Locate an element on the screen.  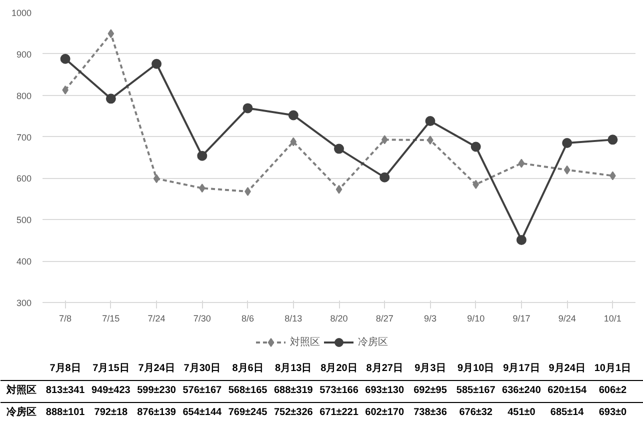
data-label: 451±0 is located at coordinates (522, 412).